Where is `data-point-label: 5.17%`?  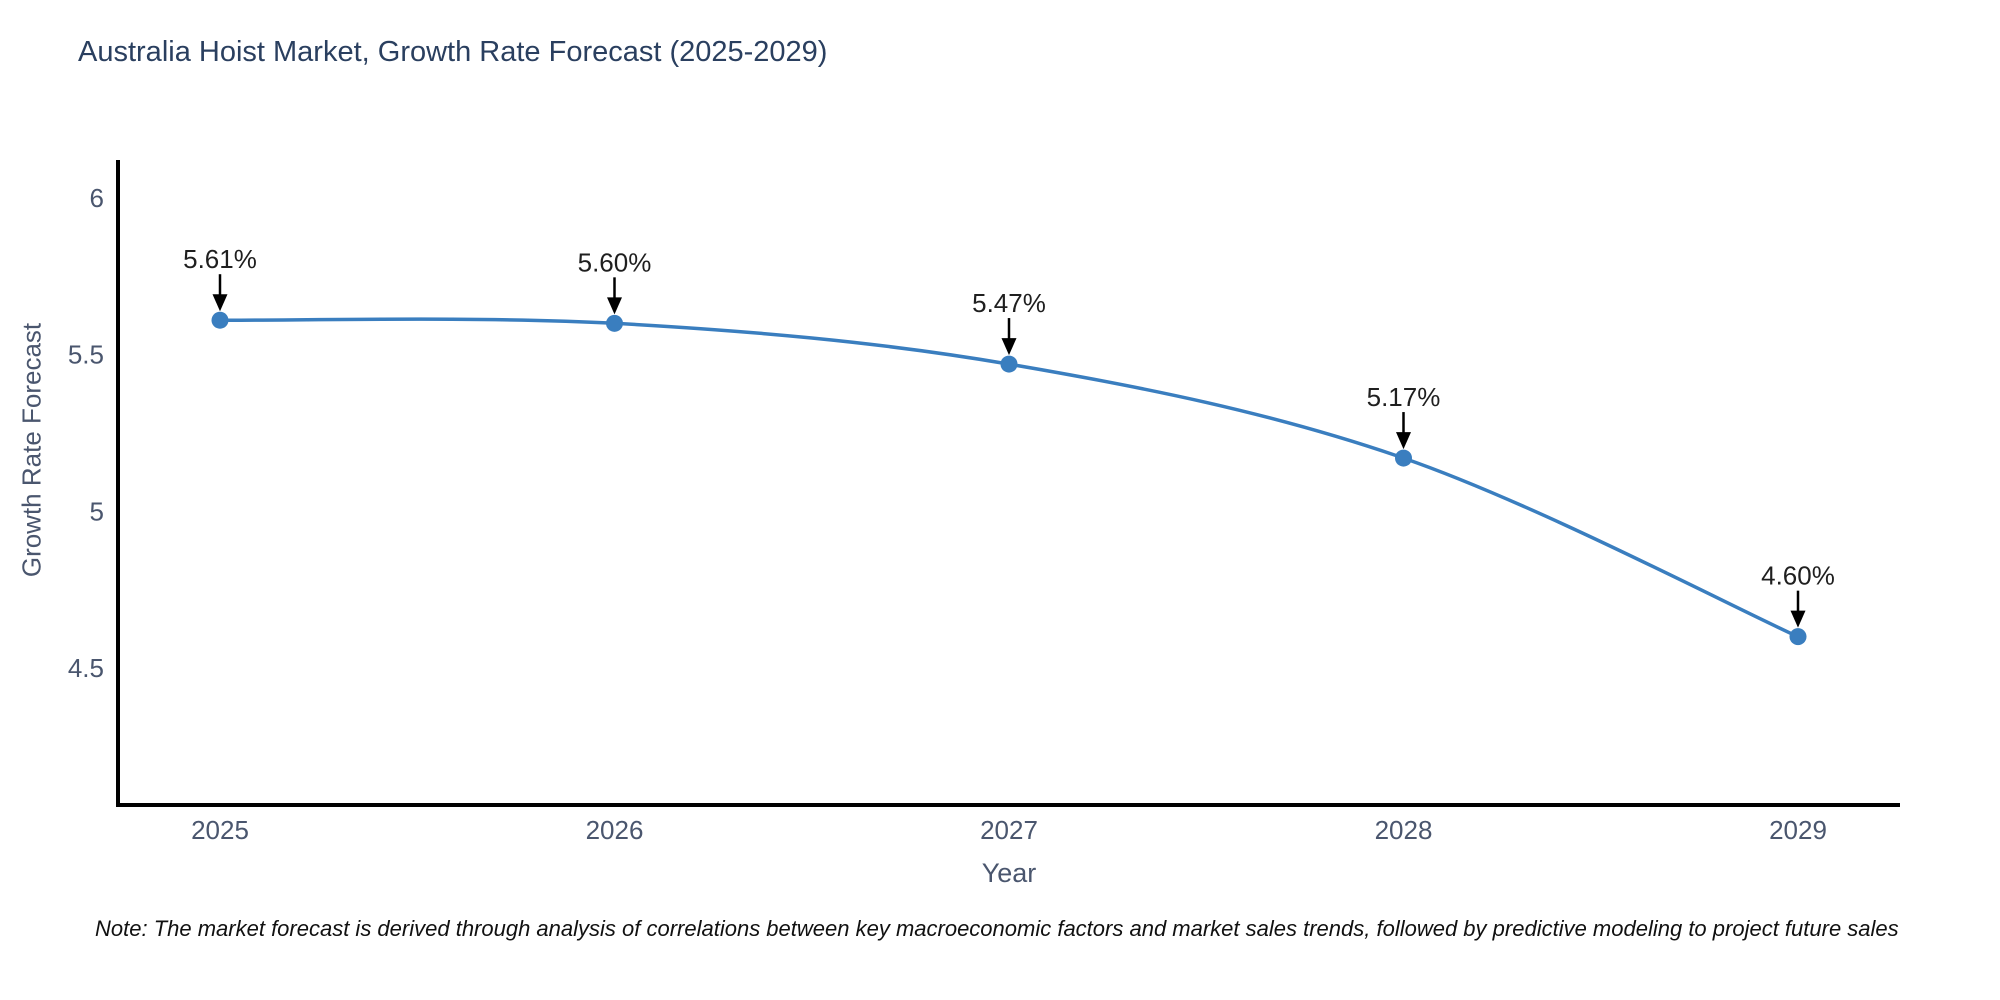
data-point-label: 5.17% is located at coordinates (1404, 397).